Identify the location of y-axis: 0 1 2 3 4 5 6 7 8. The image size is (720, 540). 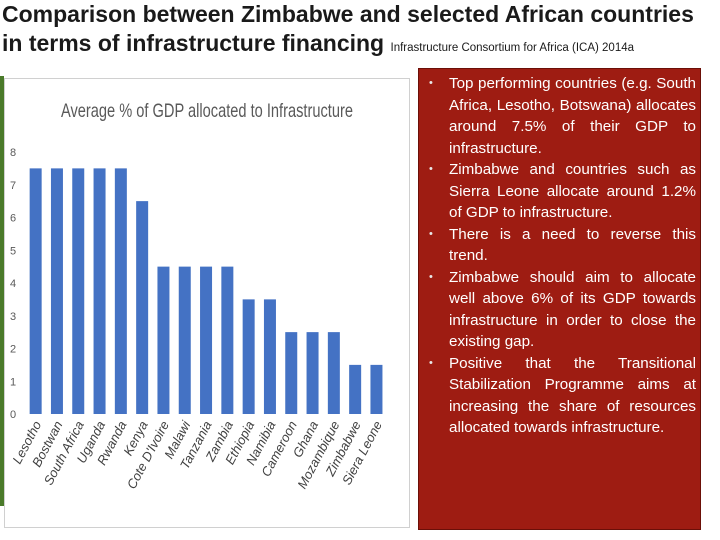
(13, 284).